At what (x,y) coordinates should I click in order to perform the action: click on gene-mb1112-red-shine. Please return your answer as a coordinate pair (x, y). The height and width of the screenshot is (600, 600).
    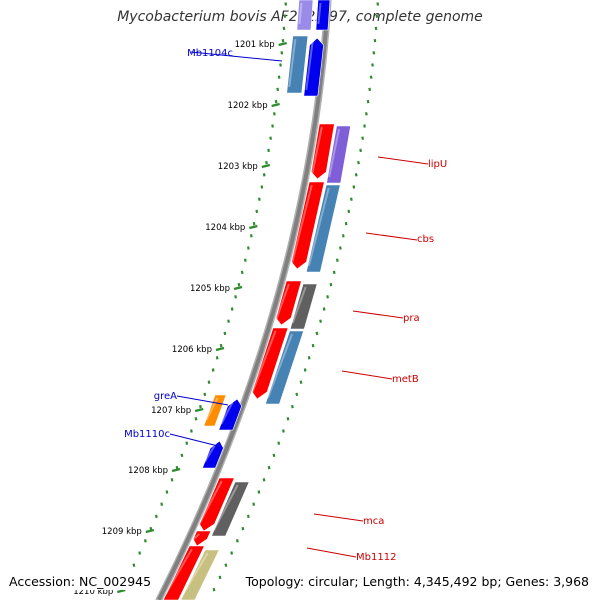
    Looking at the image, I should click on (178, 571).